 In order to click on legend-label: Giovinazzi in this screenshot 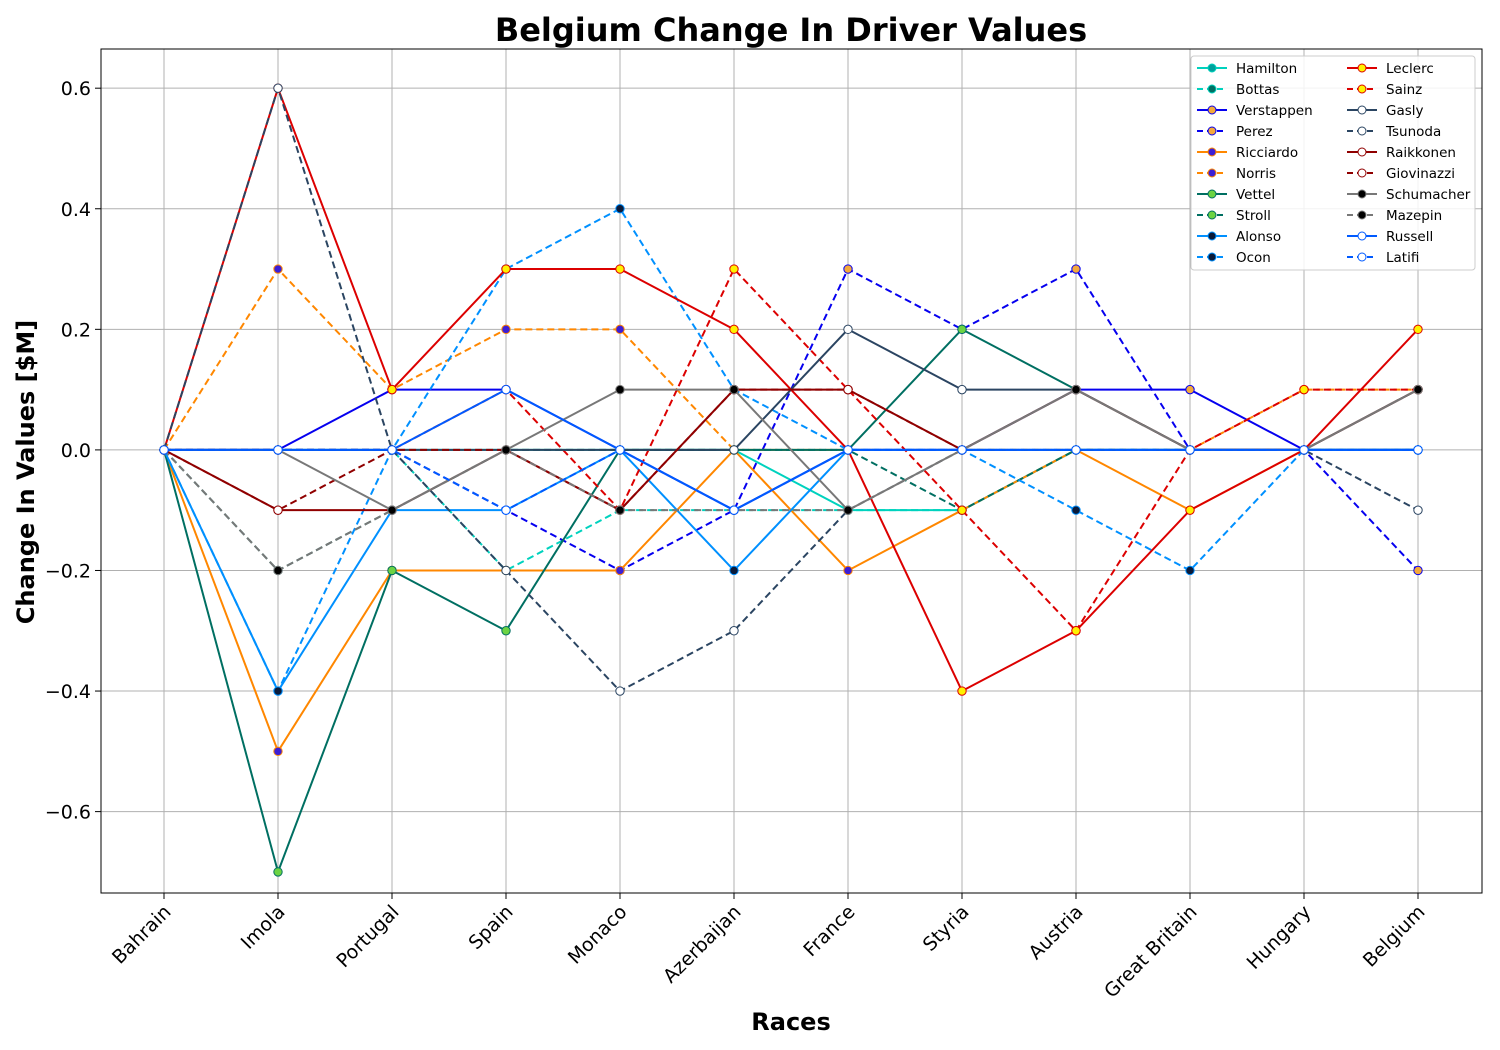, I will do `click(1420, 174)`.